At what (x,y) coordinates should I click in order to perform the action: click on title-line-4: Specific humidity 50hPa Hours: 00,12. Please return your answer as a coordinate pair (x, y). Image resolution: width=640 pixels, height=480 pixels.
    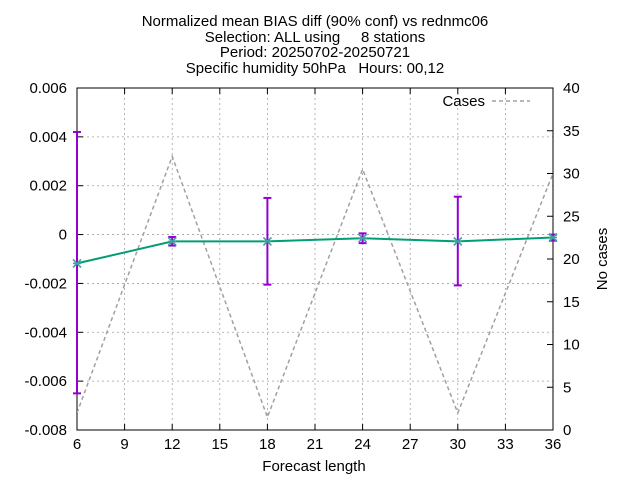
    Looking at the image, I should click on (315, 68).